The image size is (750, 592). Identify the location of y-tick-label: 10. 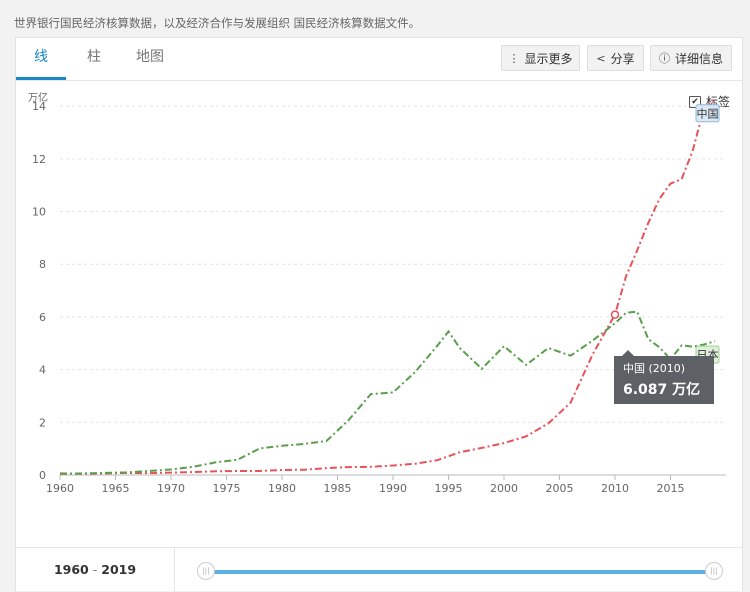
(39, 212).